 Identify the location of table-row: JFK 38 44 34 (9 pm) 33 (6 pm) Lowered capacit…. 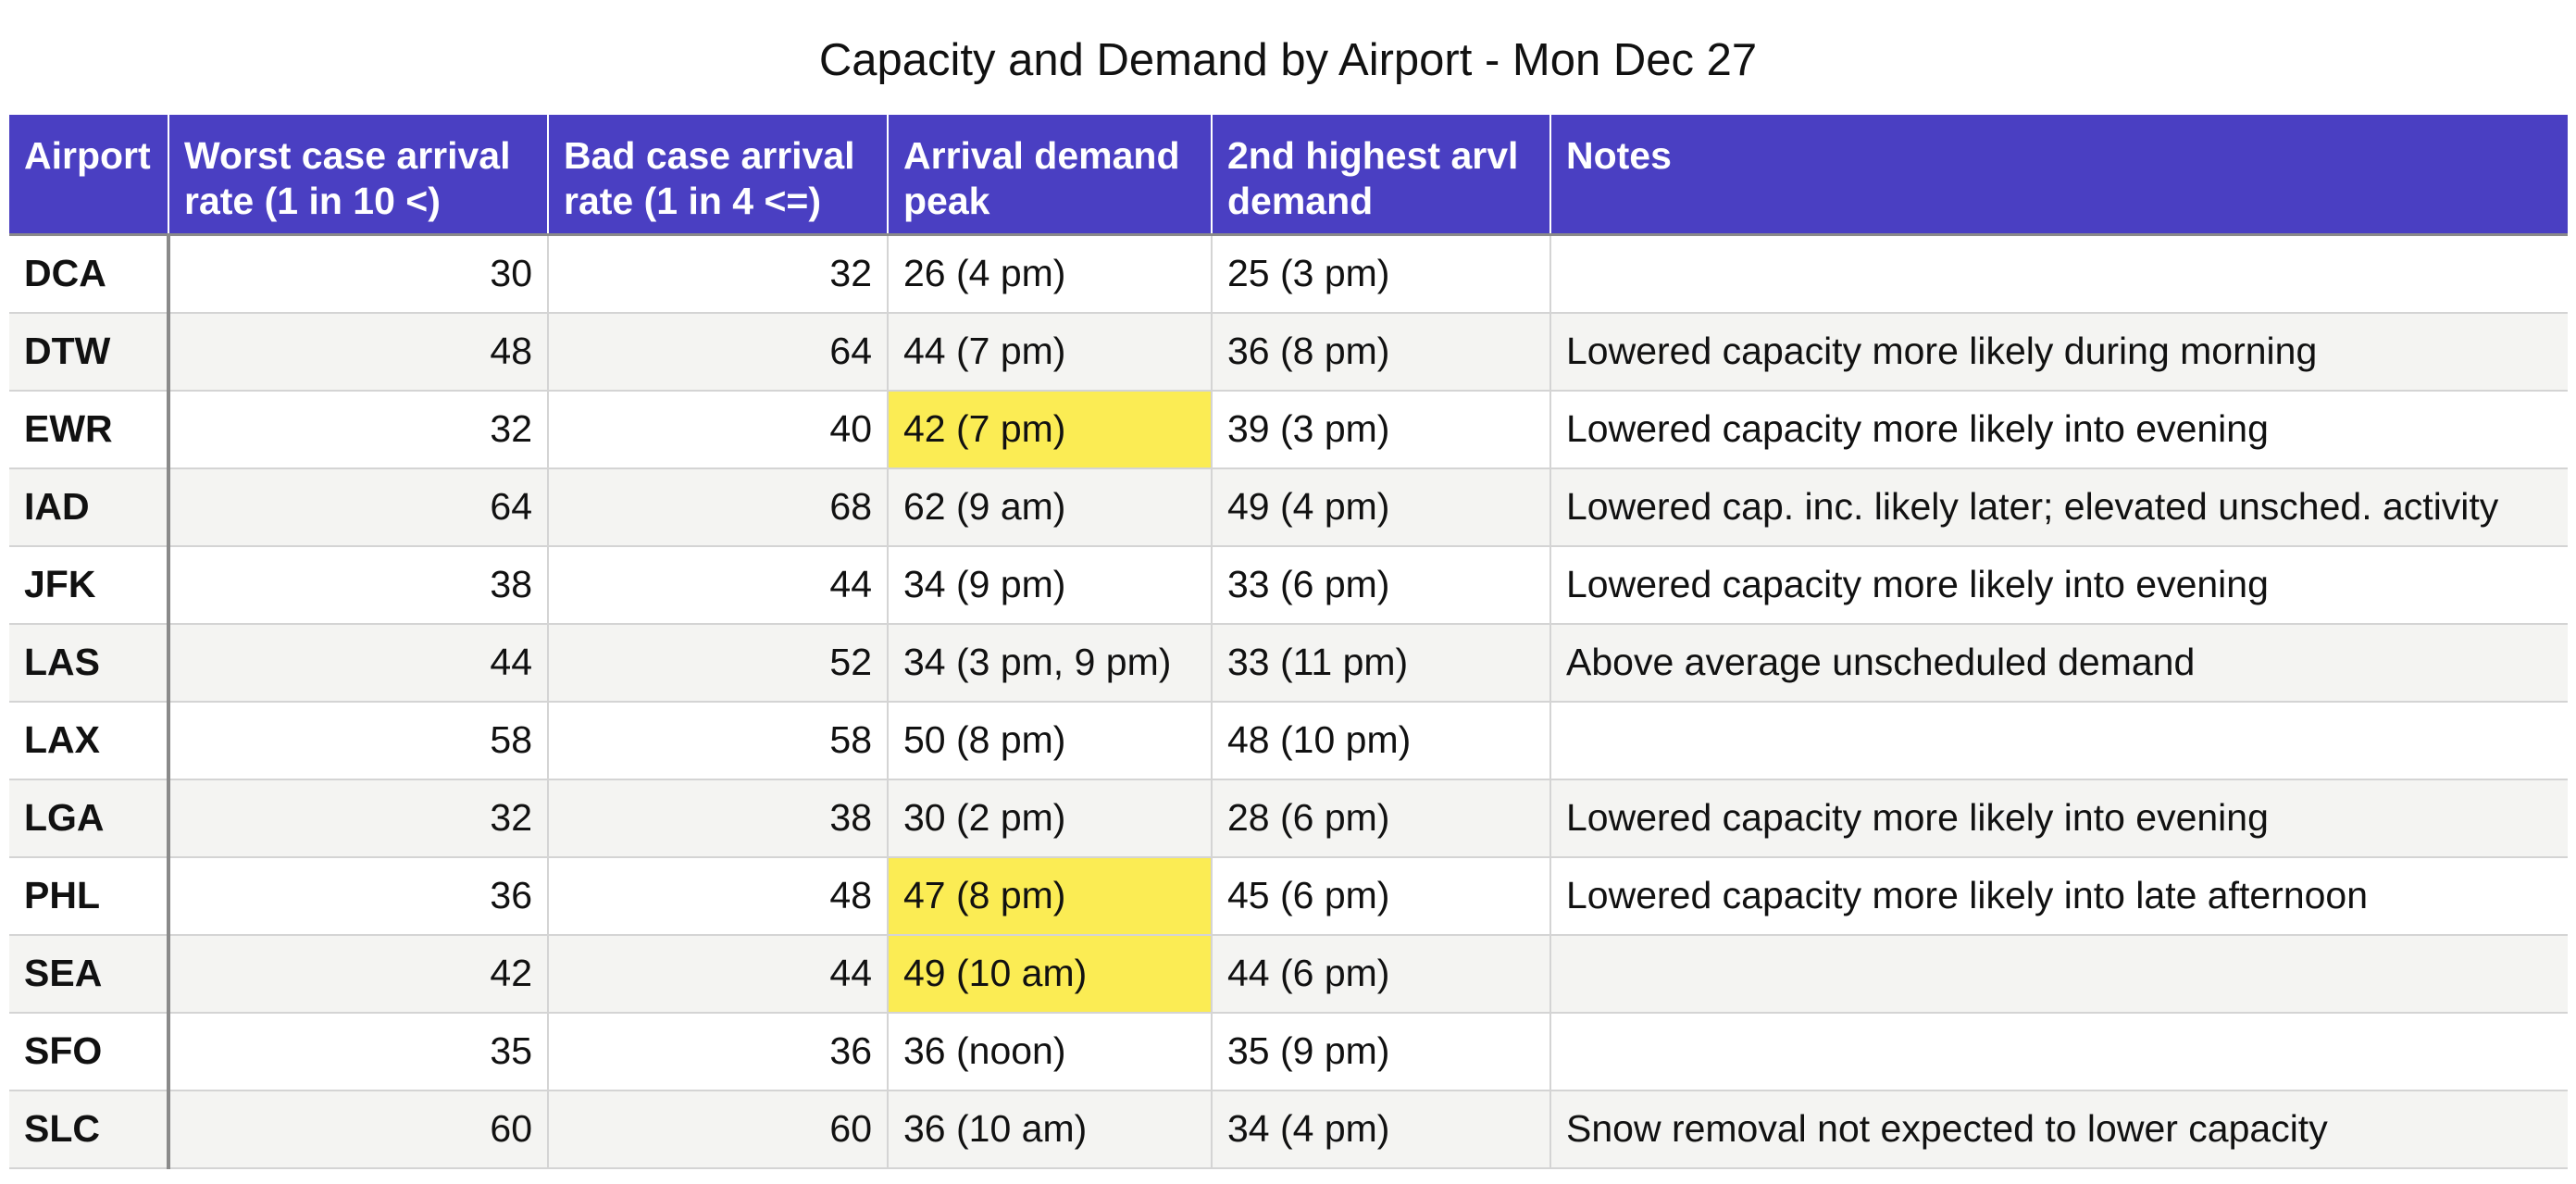
(1288, 585).